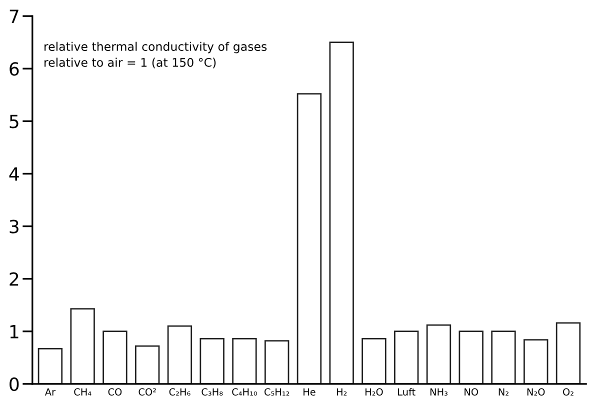 This screenshot has height=402, width=589. What do you see at coordinates (277, 392) in the screenshot?
I see `x-tick-label: C₅H₁₂` at bounding box center [277, 392].